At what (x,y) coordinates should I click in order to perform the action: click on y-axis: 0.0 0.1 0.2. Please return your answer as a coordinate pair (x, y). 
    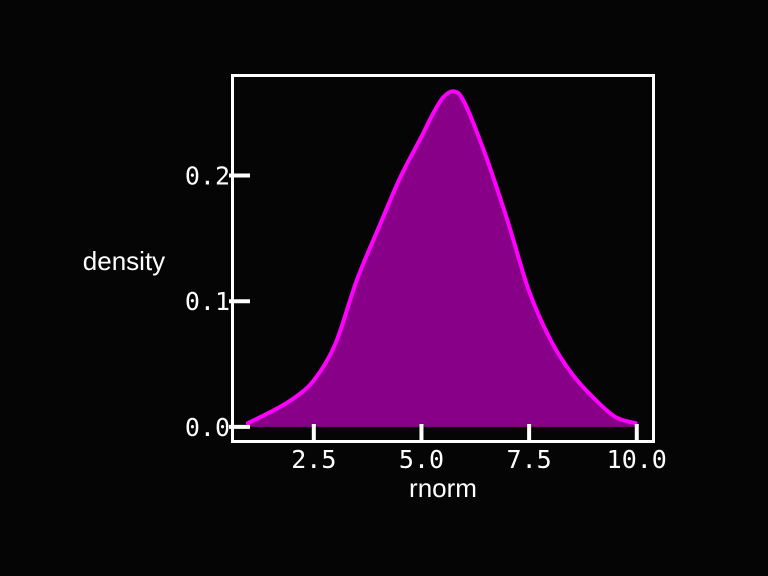
    Looking at the image, I should click on (217, 302).